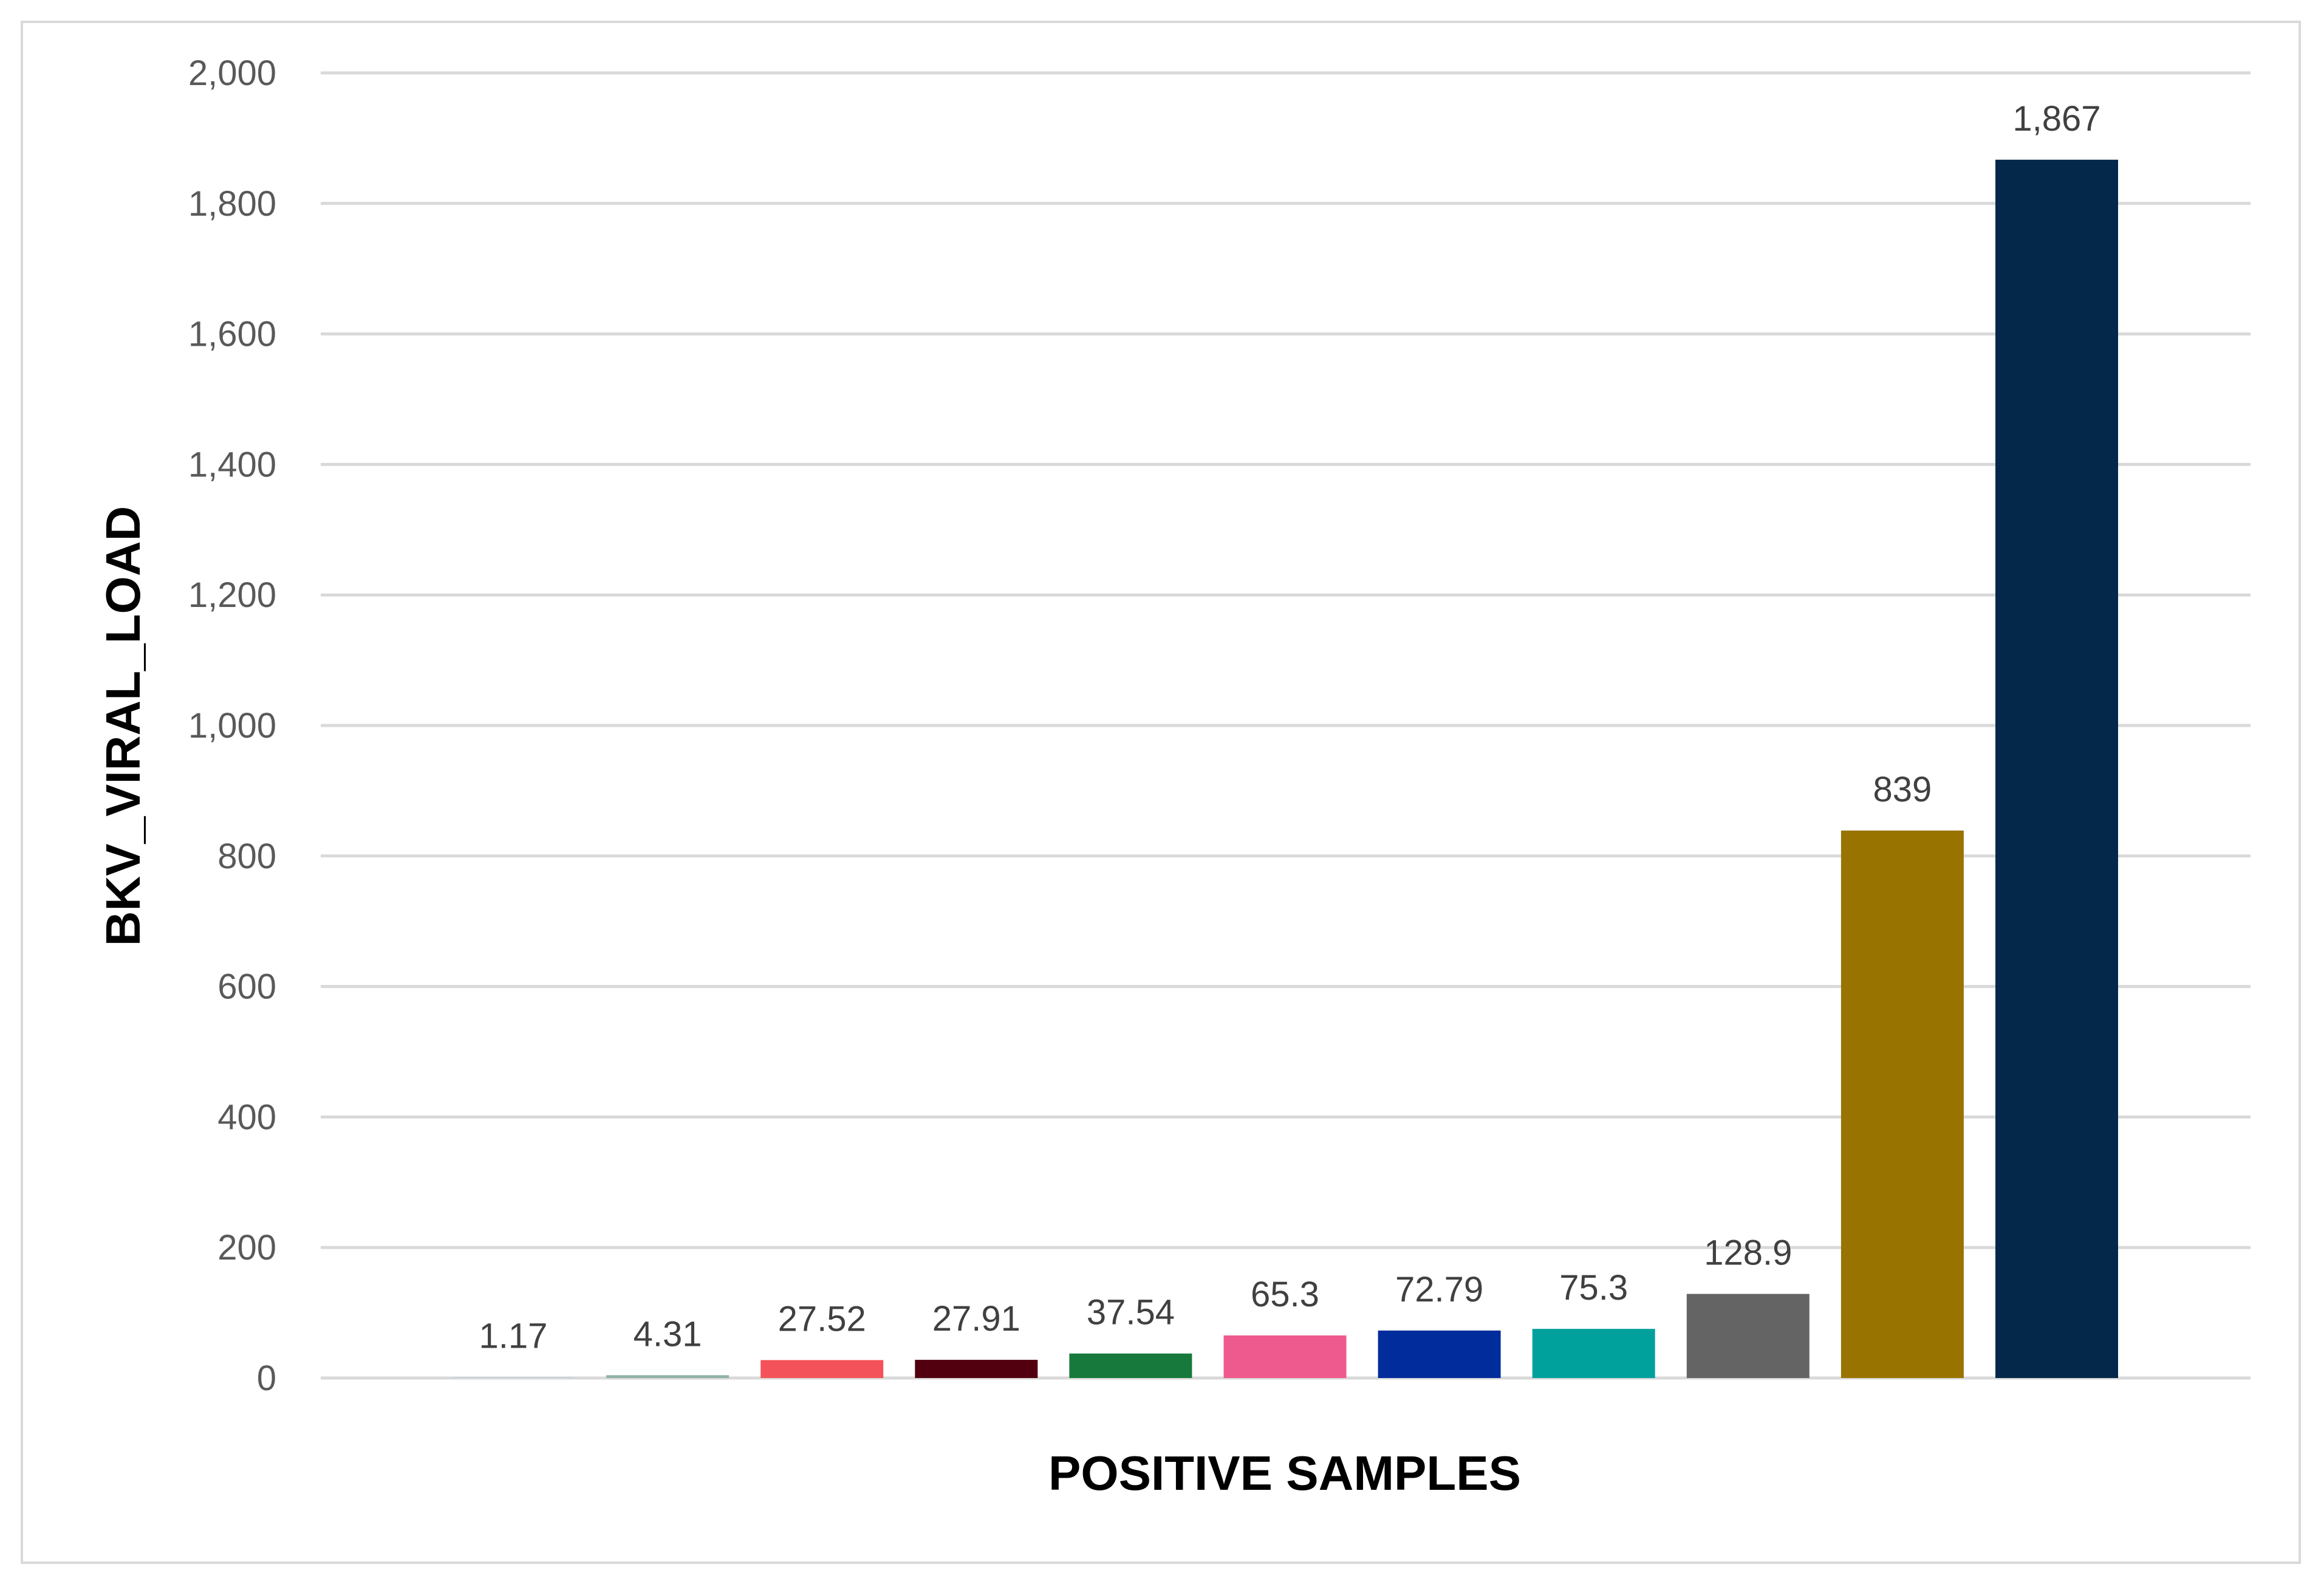  I want to click on y-tick-label: 400, so click(246, 1117).